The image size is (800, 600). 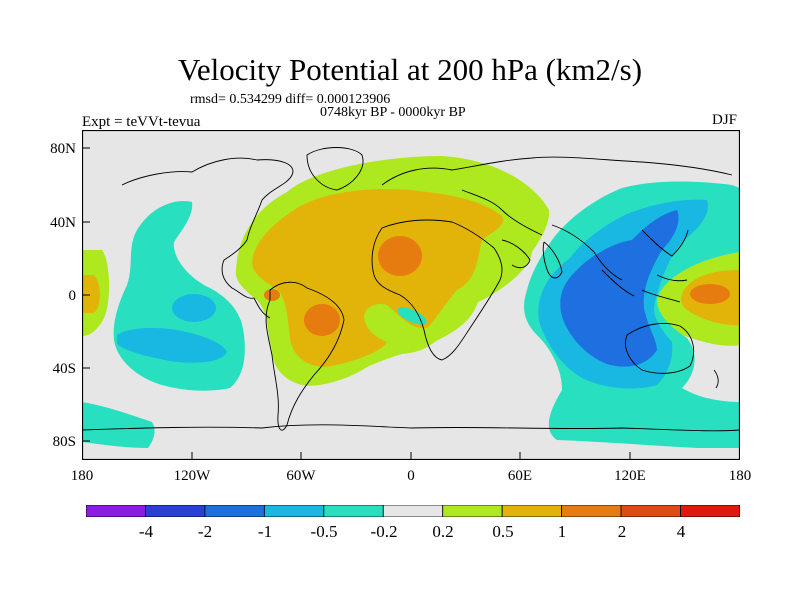 What do you see at coordinates (562, 531) in the screenshot?
I see `colorbar-label: 1` at bounding box center [562, 531].